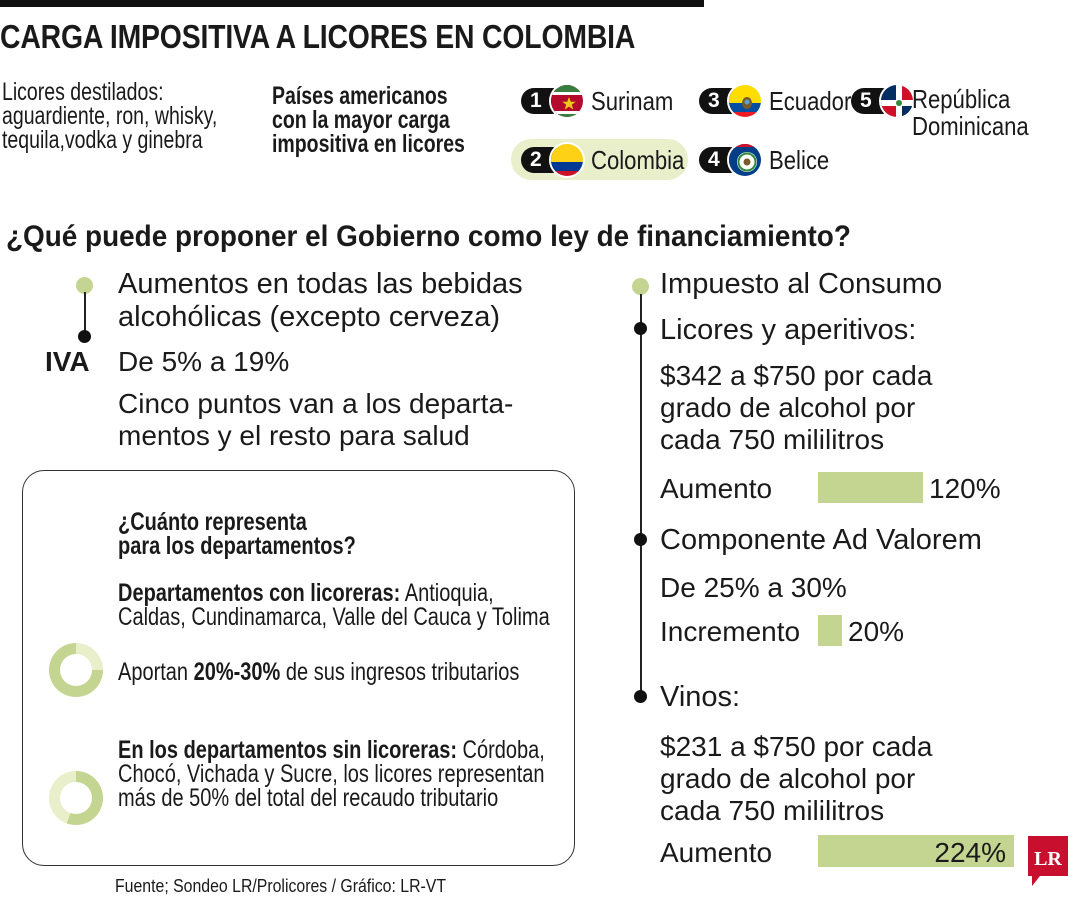  I want to click on vinos-text-line: grado de alcohol por, so click(788, 778).